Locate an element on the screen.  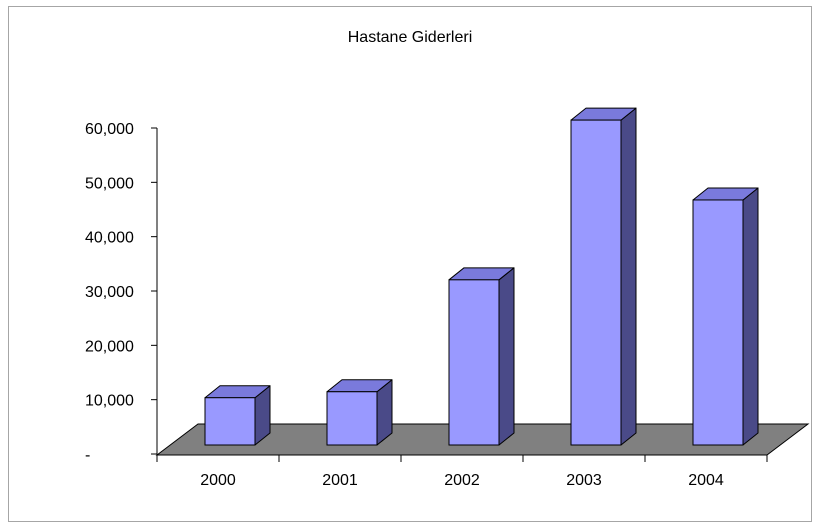
y-tick-label: - is located at coordinates (87, 455).